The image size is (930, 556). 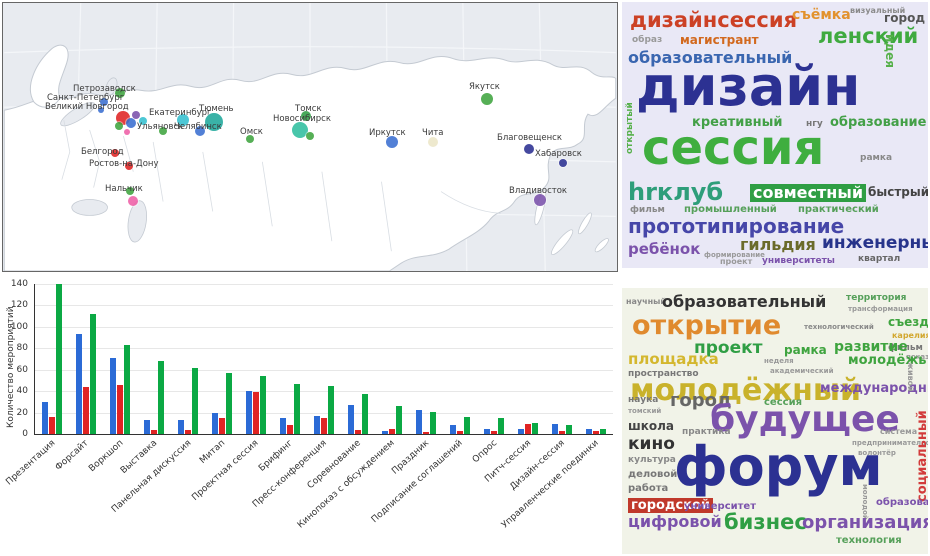 What do you see at coordinates (22, 412) in the screenshot?
I see `y-tick-label: 20` at bounding box center [22, 412].